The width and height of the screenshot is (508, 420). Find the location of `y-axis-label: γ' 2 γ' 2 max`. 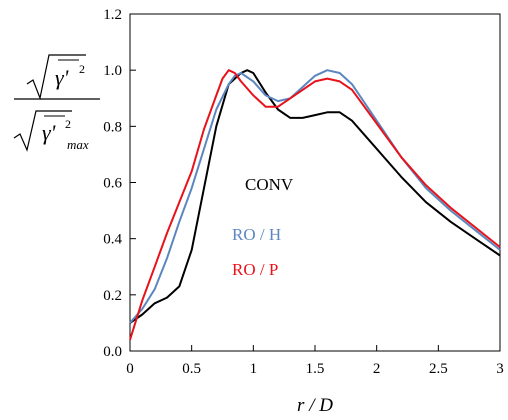

y-axis-label: γ' 2 γ' 2 max is located at coordinates (56, 103).